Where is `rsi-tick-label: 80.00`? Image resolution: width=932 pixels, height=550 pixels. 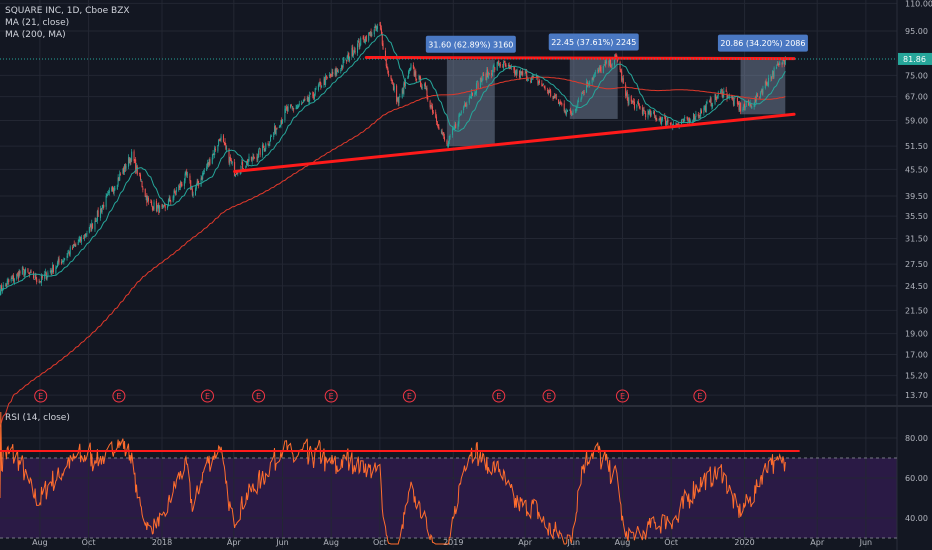
rsi-tick-label: 80.00 is located at coordinates (916, 438).